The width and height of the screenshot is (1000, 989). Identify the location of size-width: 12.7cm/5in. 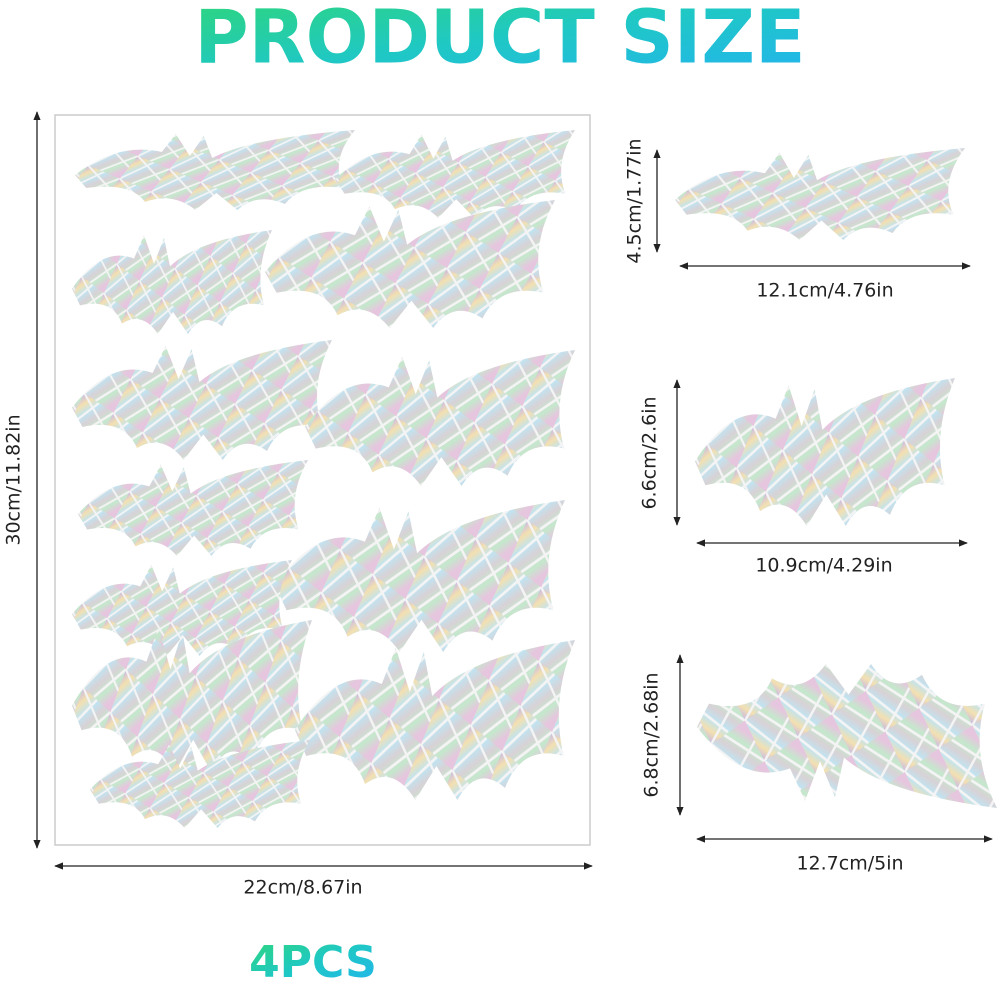
(849, 864).